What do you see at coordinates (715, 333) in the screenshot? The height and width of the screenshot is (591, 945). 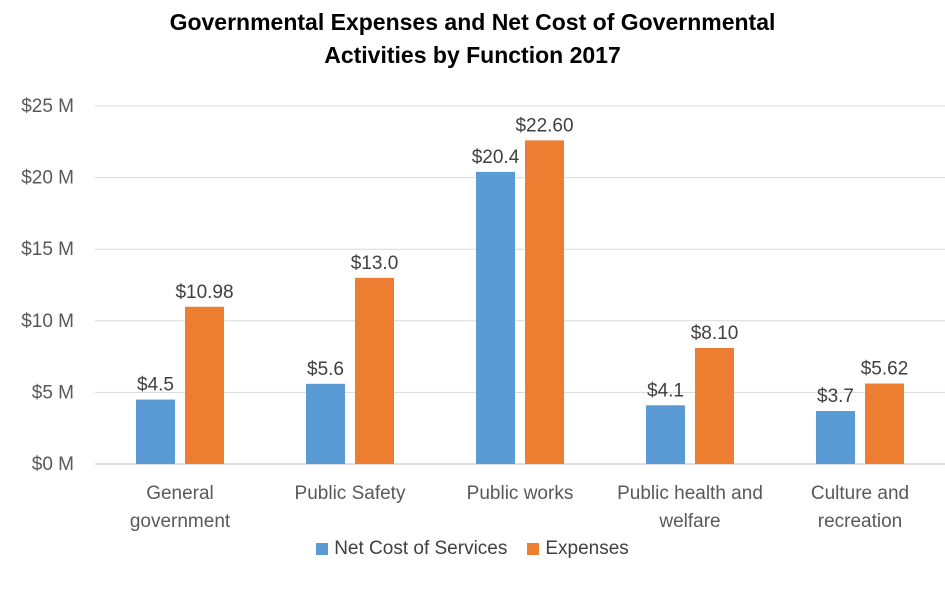 I see `data-label: $8.10` at bounding box center [715, 333].